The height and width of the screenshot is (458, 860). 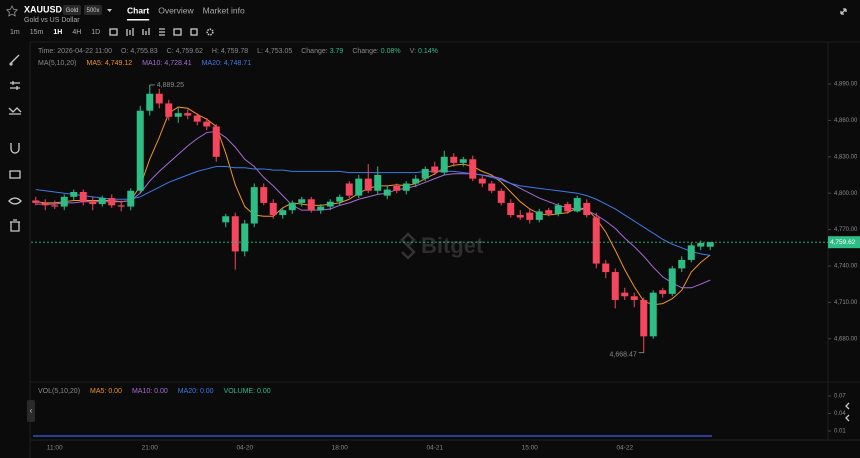 I want to click on info-label: Change:, so click(x=314, y=51).